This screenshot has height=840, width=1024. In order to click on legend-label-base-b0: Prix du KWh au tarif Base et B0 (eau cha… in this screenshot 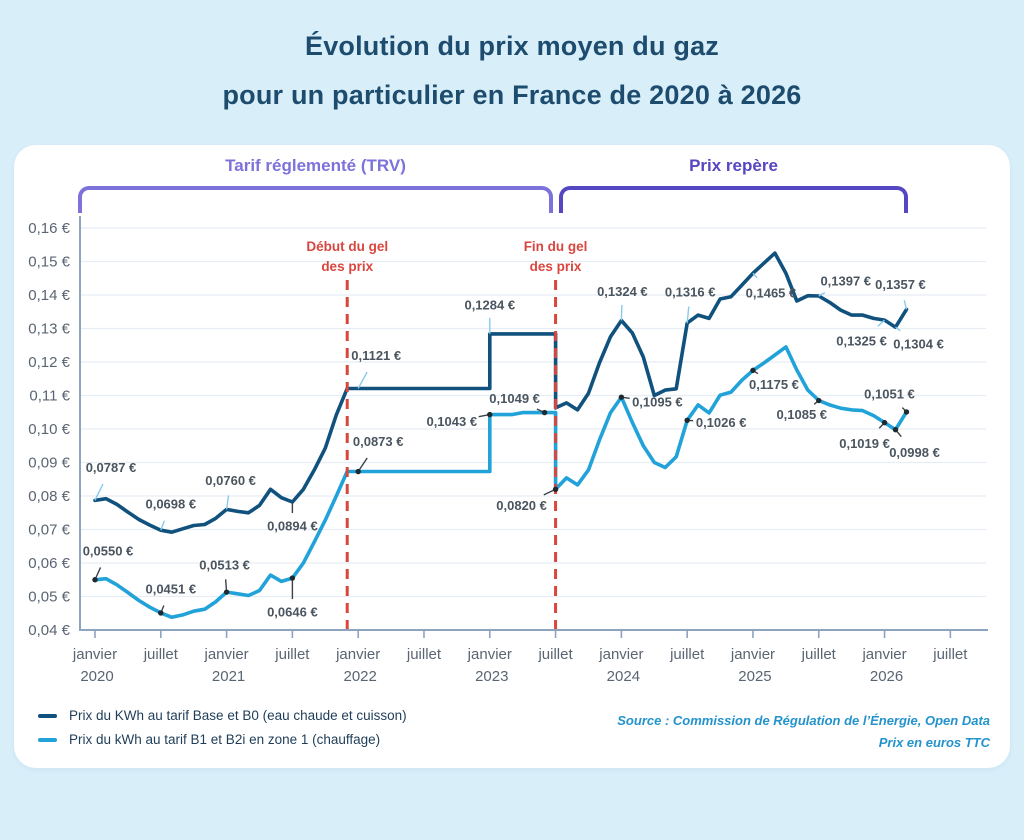, I will do `click(238, 715)`.